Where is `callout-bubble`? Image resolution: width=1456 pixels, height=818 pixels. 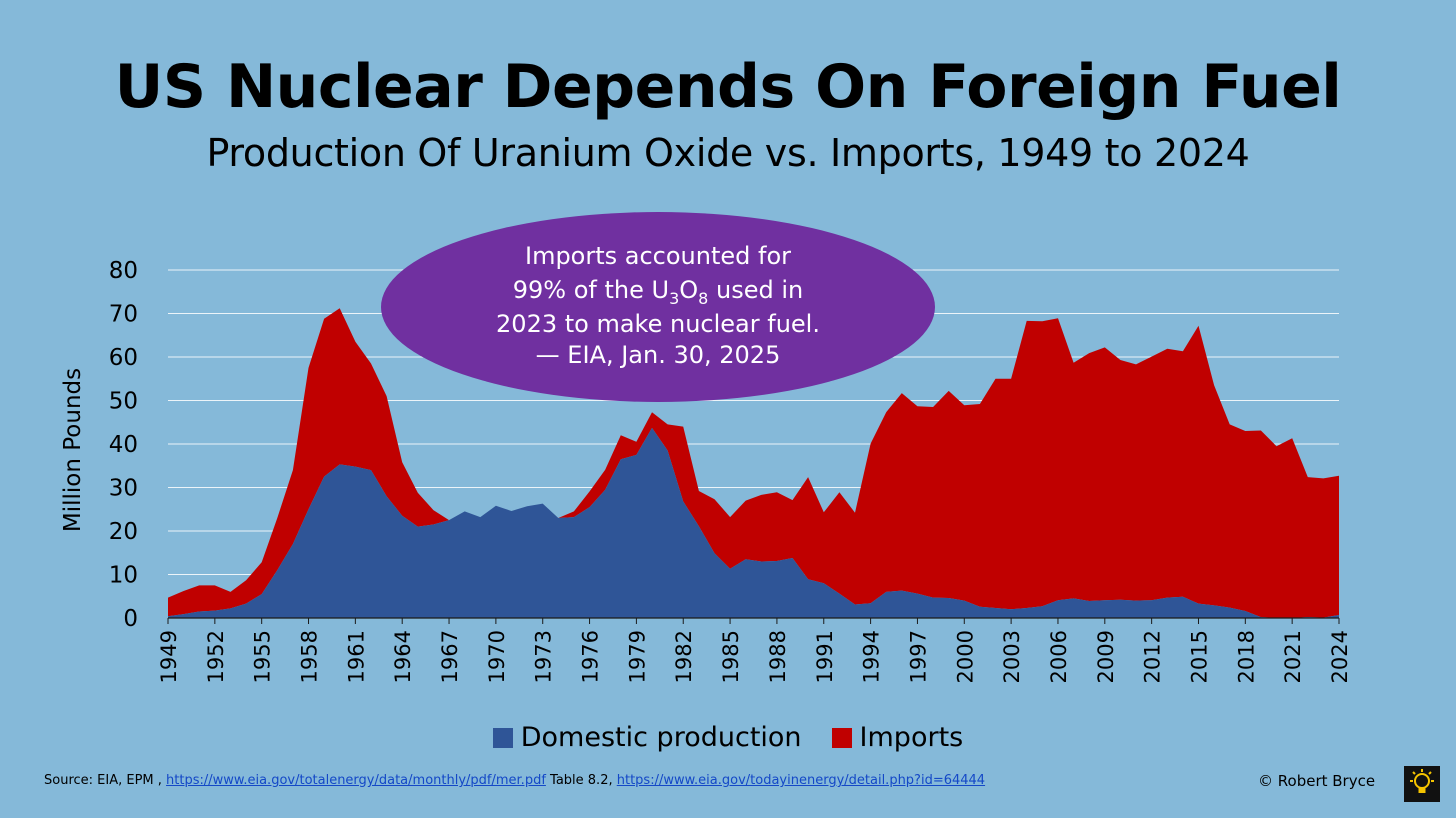 callout-bubble is located at coordinates (658, 307).